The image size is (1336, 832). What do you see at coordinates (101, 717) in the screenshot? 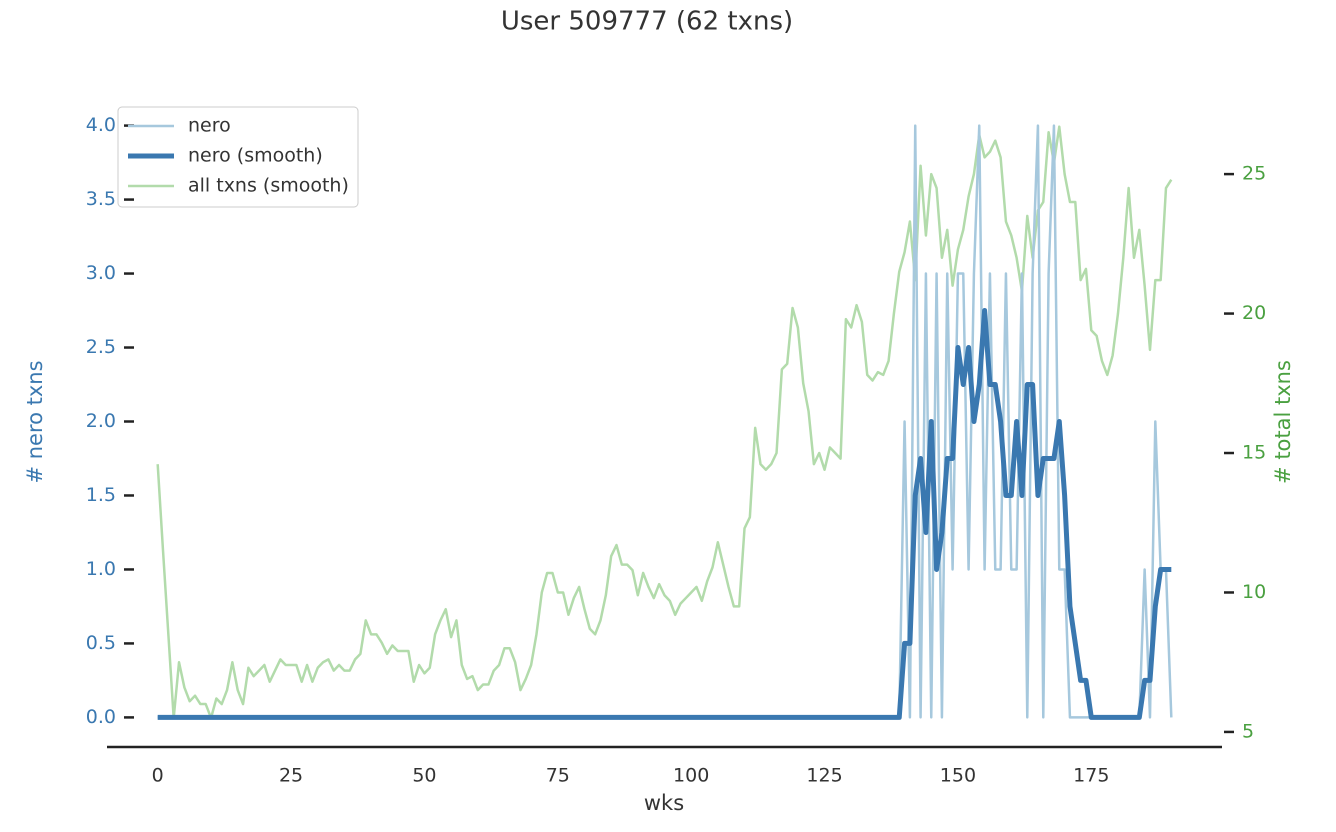
I see `y-tick-label: 0.0` at bounding box center [101, 717].